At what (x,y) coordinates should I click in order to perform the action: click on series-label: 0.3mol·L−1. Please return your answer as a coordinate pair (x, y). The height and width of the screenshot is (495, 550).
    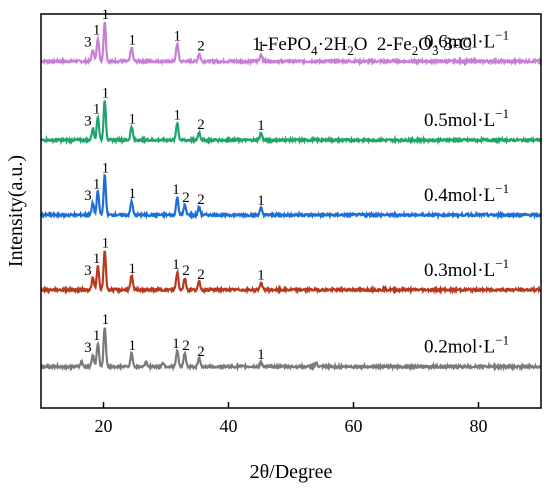
    Looking at the image, I should click on (466, 268).